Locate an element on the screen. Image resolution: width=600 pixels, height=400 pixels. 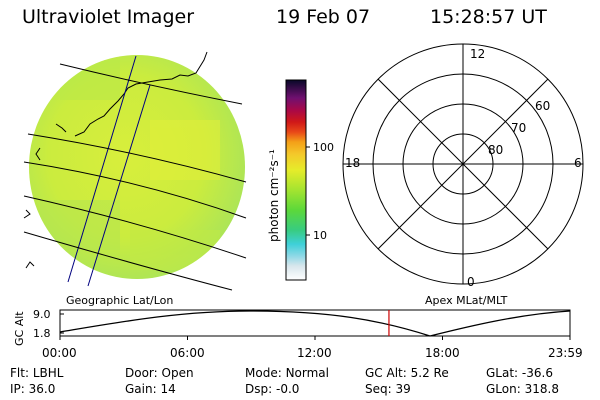
altitude-ymax: 9.0 is located at coordinates (42, 314).